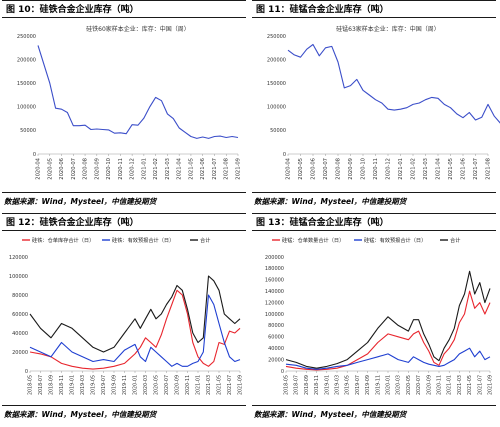 This screenshot has height=427, width=500. Describe the element at coordinates (133, 169) in the screenshot. I see `x-tick-label: 2020-12` at that location.